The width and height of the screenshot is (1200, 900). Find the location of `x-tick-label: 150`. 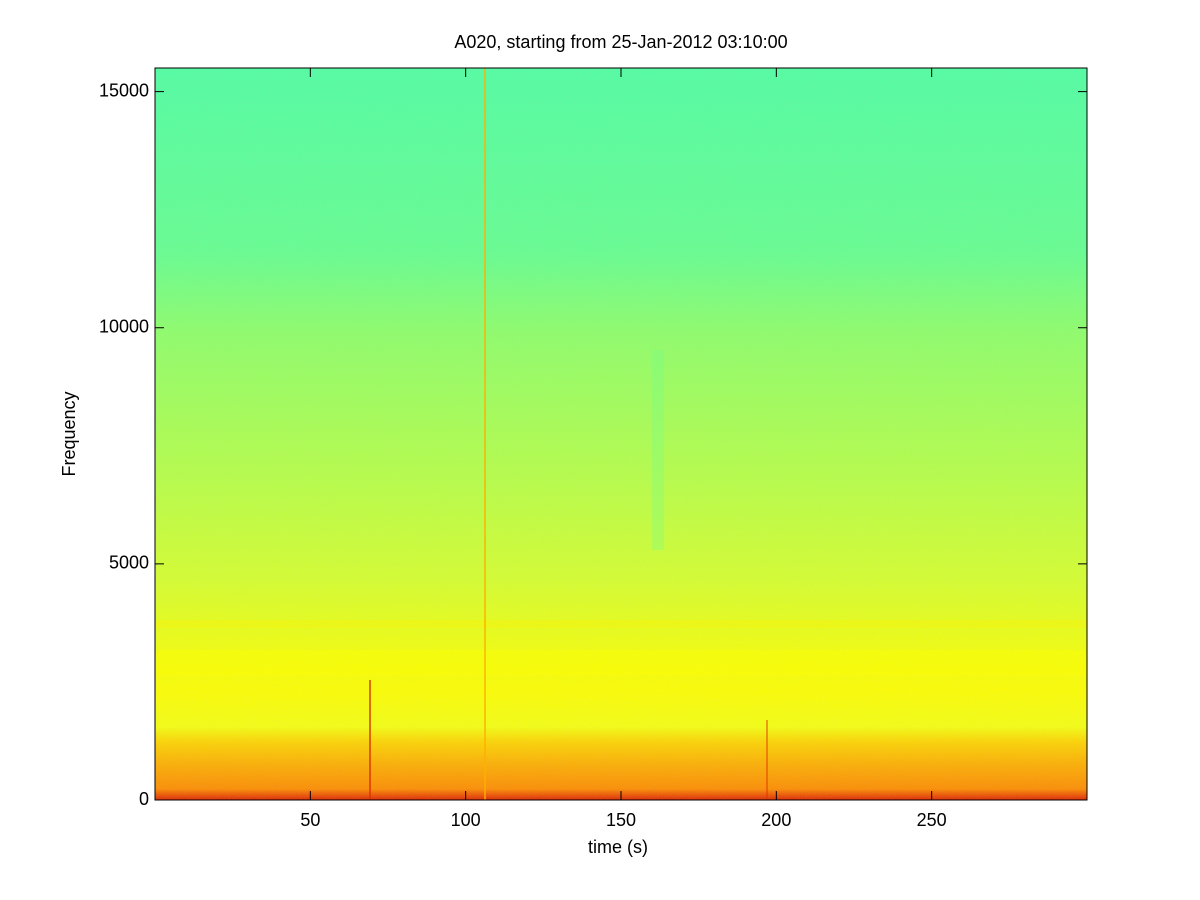

x-tick-label: 150 is located at coordinates (621, 820).